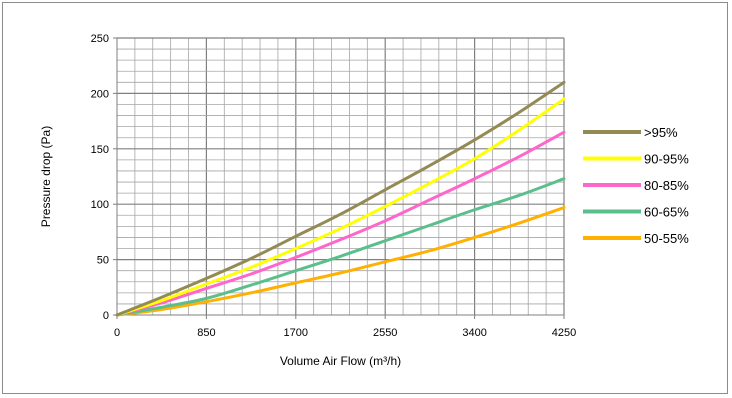 This screenshot has width=732, height=398. What do you see at coordinates (117, 333) in the screenshot?
I see `x-tick-label: 0` at bounding box center [117, 333].